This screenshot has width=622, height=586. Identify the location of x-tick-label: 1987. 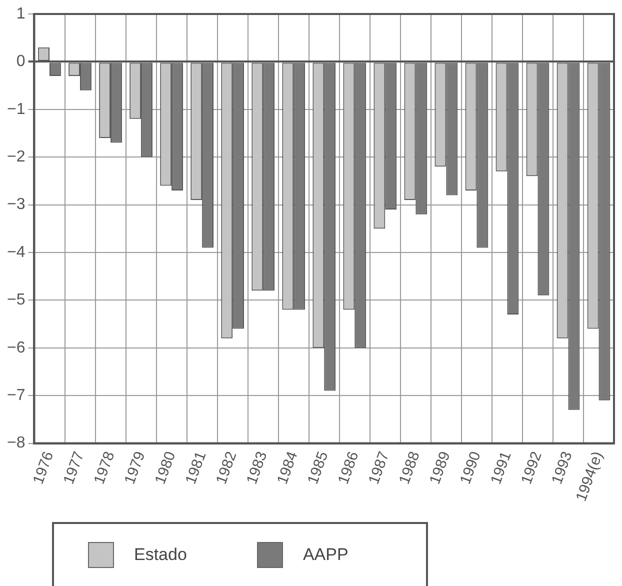
(379, 467).